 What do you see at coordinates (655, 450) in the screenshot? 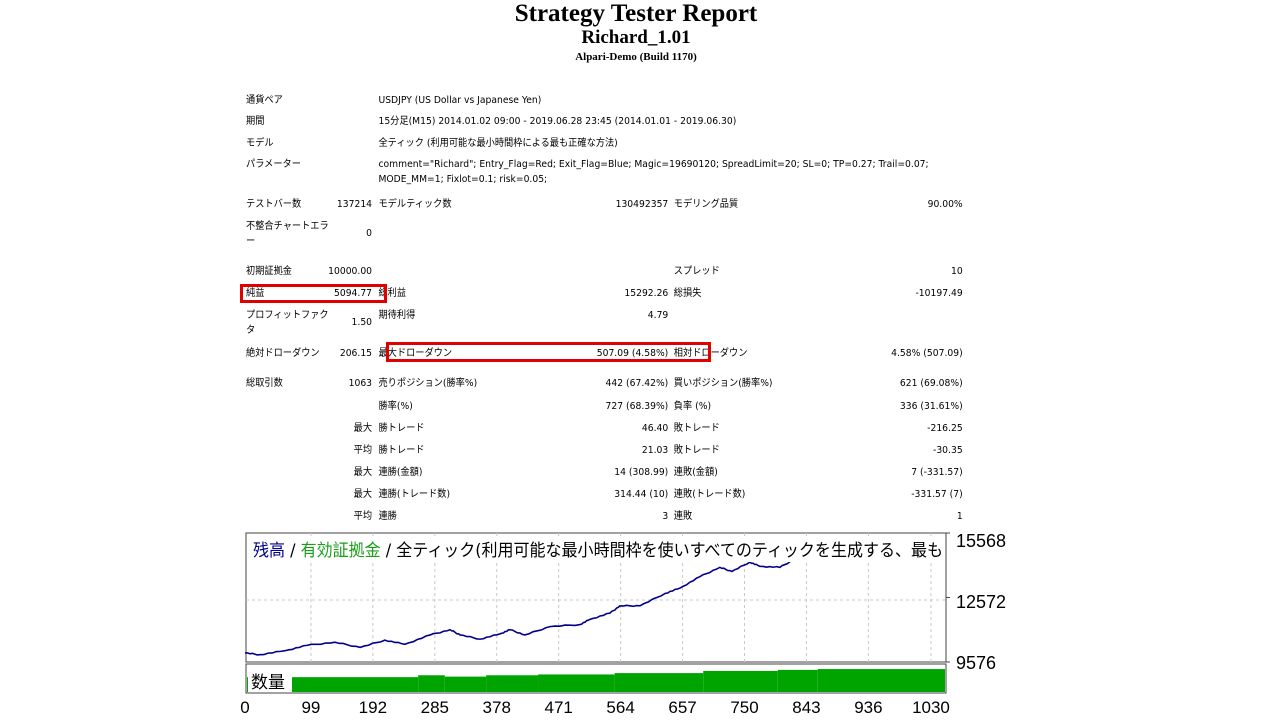
I see `stat-value: 21.03` at bounding box center [655, 450].